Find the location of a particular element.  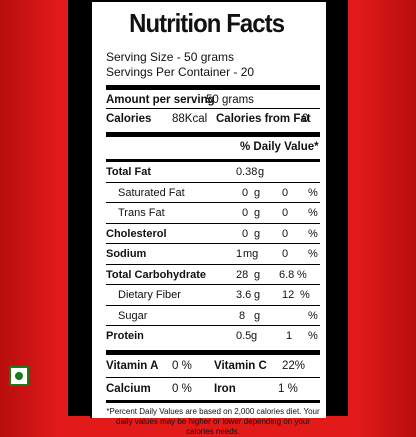

nutrient-label: Dietary Fiber is located at coordinates (149, 295).